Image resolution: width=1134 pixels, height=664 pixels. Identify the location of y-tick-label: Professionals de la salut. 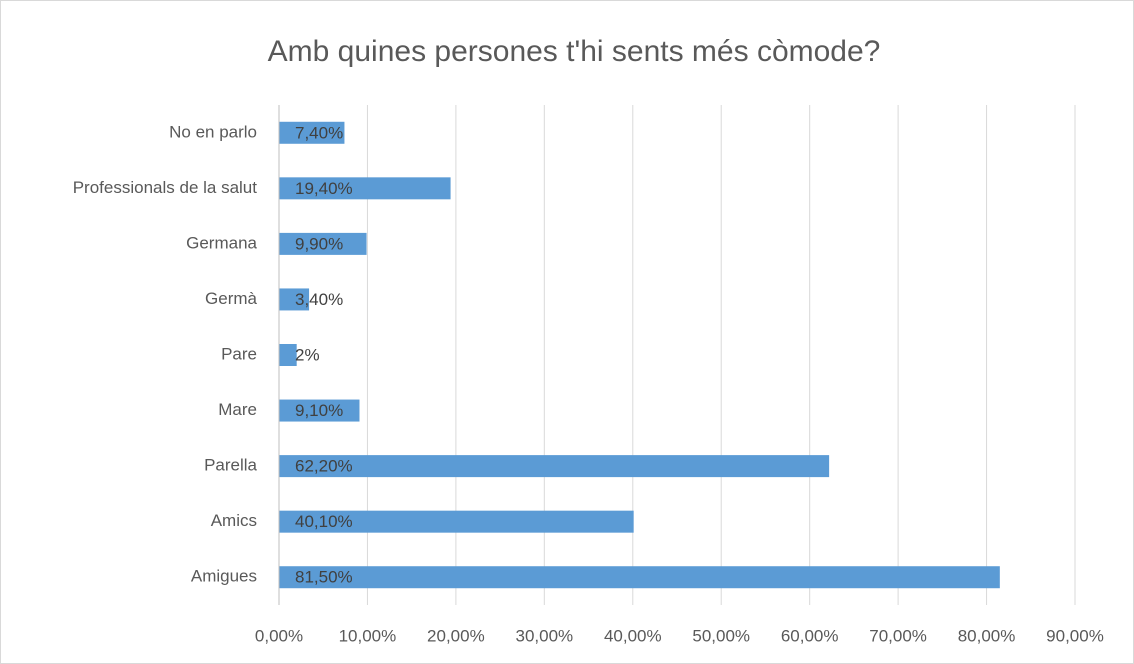
(165, 187).